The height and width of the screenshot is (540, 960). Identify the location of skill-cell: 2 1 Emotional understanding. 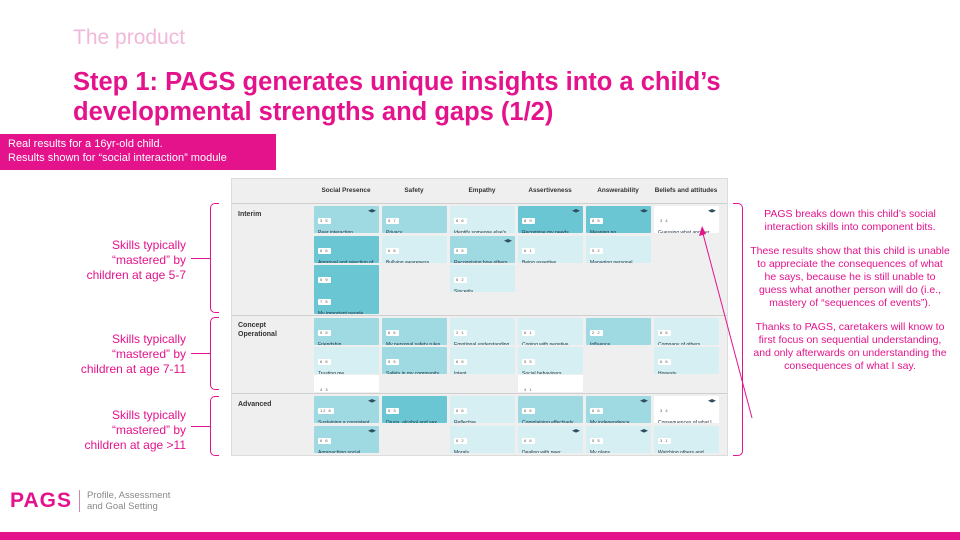
(482, 331).